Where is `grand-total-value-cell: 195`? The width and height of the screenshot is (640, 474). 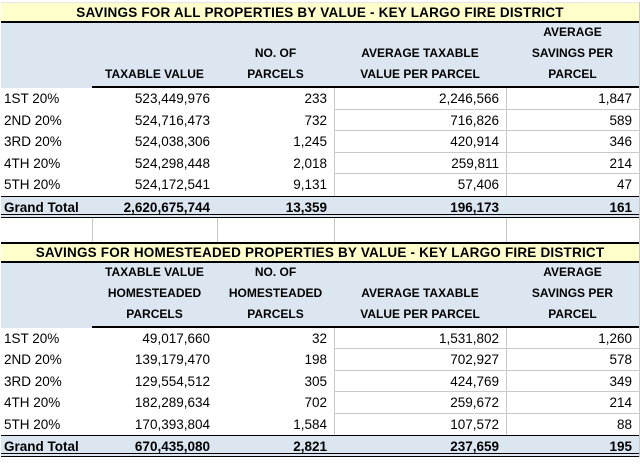
grand-total-value-cell: 195 is located at coordinates (572, 446).